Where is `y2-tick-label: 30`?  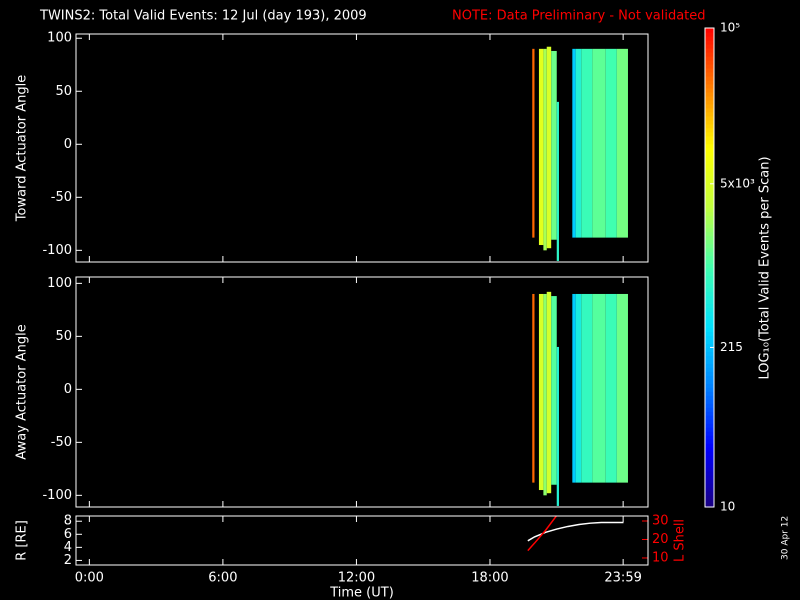
y2-tick-label: 30 is located at coordinates (660, 520).